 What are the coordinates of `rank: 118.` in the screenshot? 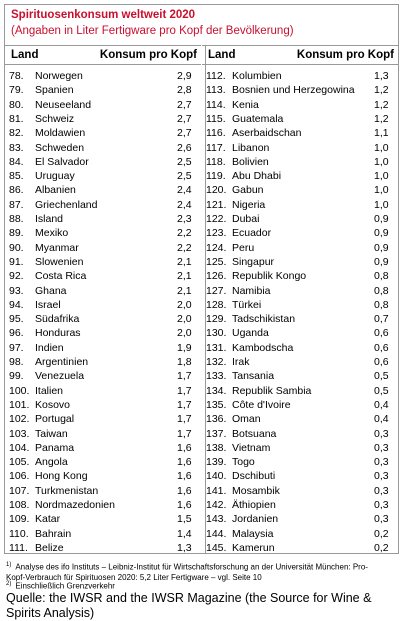 It's located at (216, 161).